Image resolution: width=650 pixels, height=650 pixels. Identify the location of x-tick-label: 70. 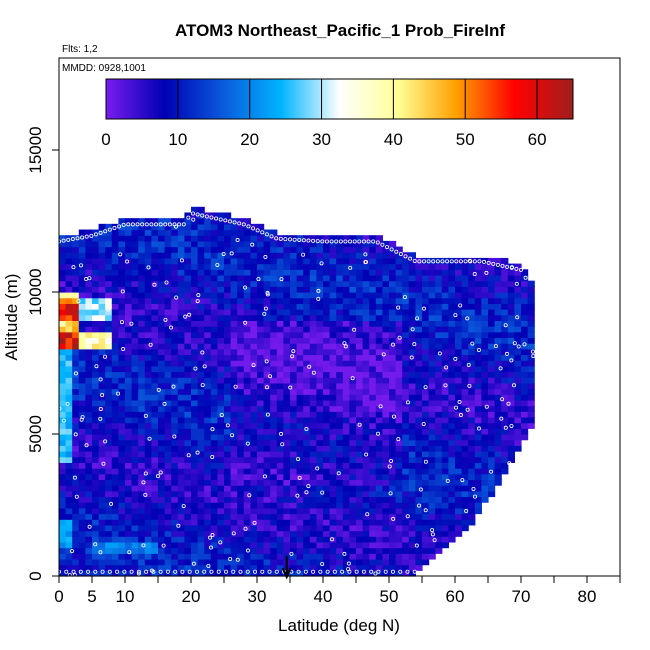
(521, 596).